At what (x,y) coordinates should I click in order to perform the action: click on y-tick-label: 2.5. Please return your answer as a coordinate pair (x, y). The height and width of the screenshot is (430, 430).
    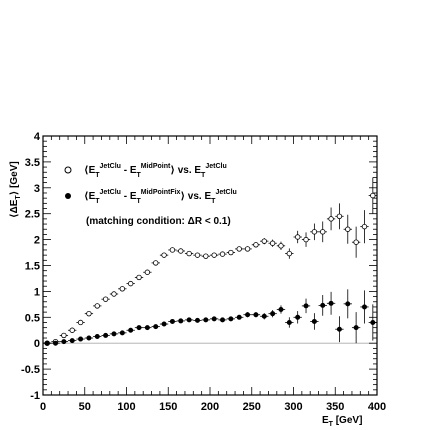
    Looking at the image, I should click on (32, 215).